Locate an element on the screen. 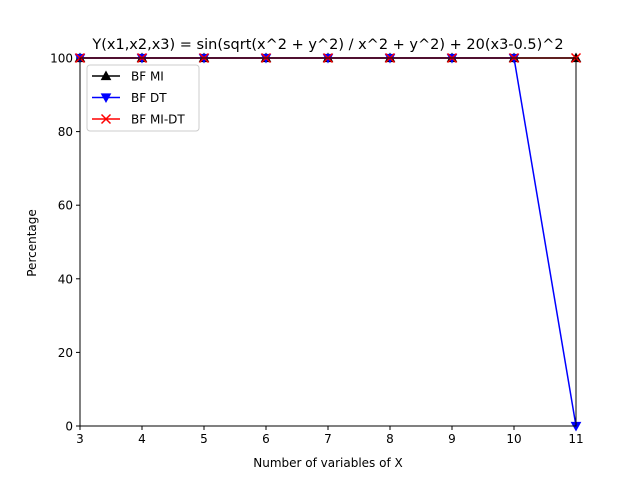 The image size is (640, 484). x-tick-label: 4 is located at coordinates (142, 439).